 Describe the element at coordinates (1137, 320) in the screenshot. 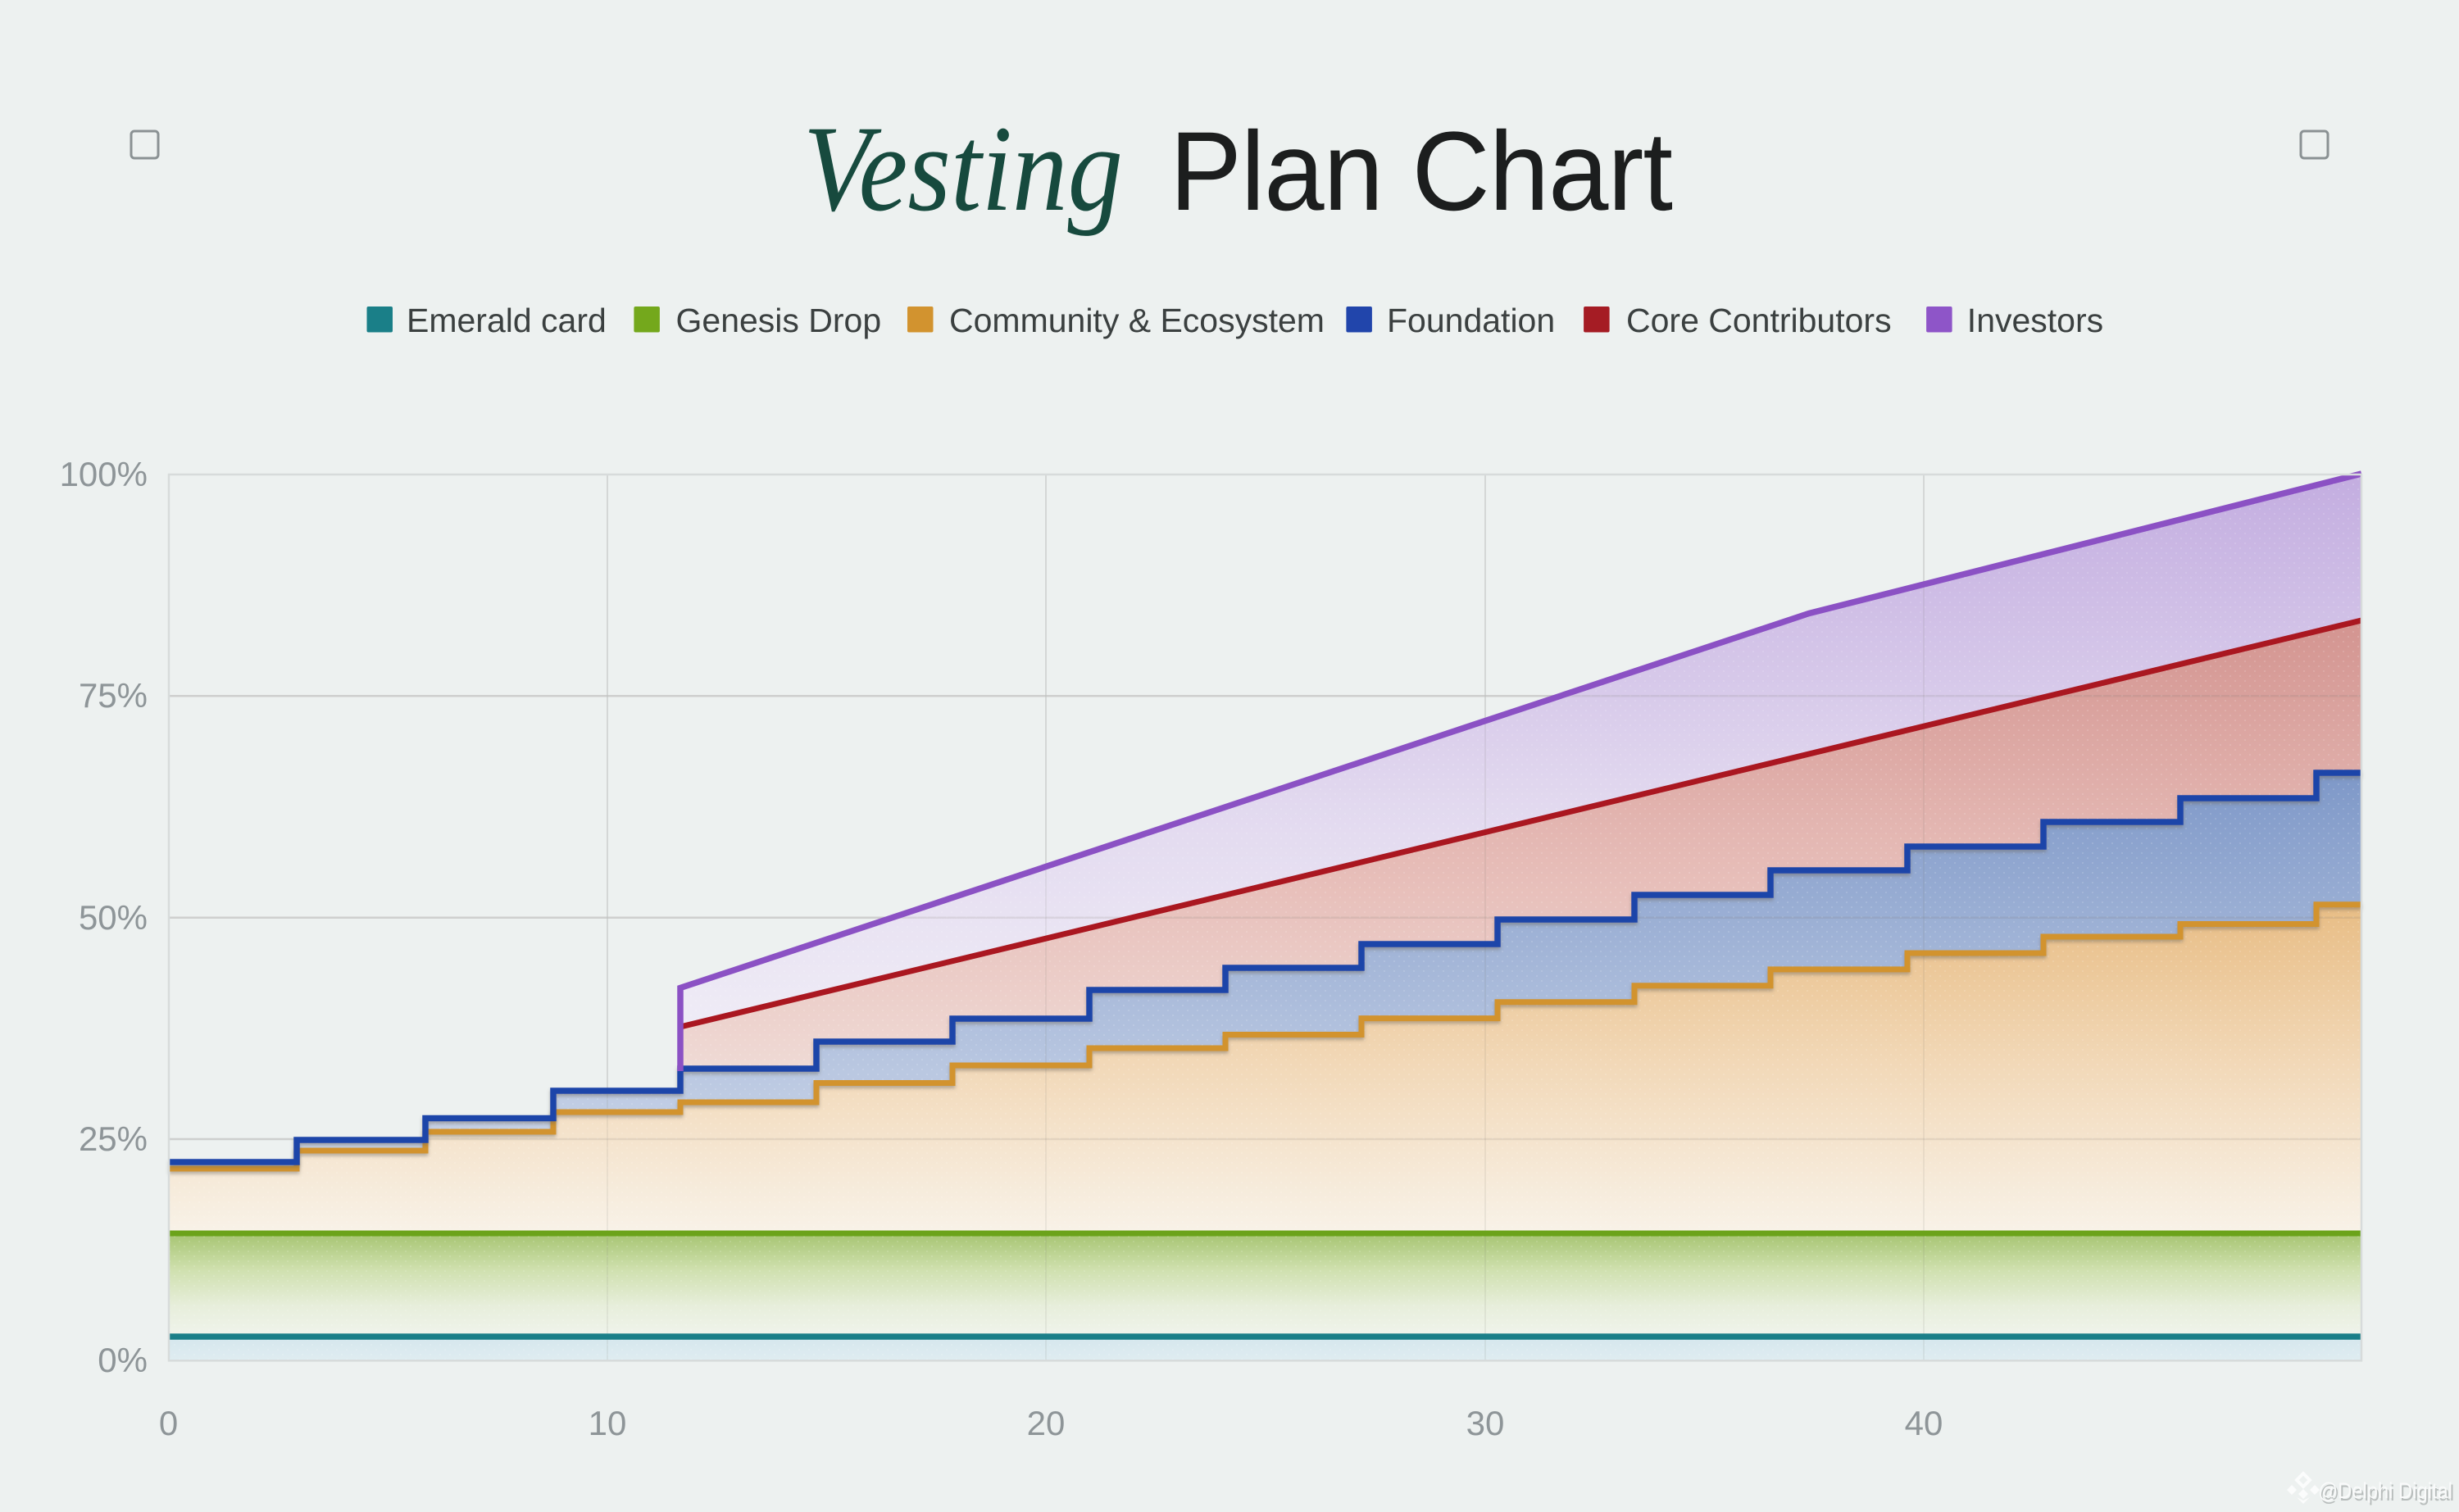

I see `svg-text: Community & Ecosystem` at that location.